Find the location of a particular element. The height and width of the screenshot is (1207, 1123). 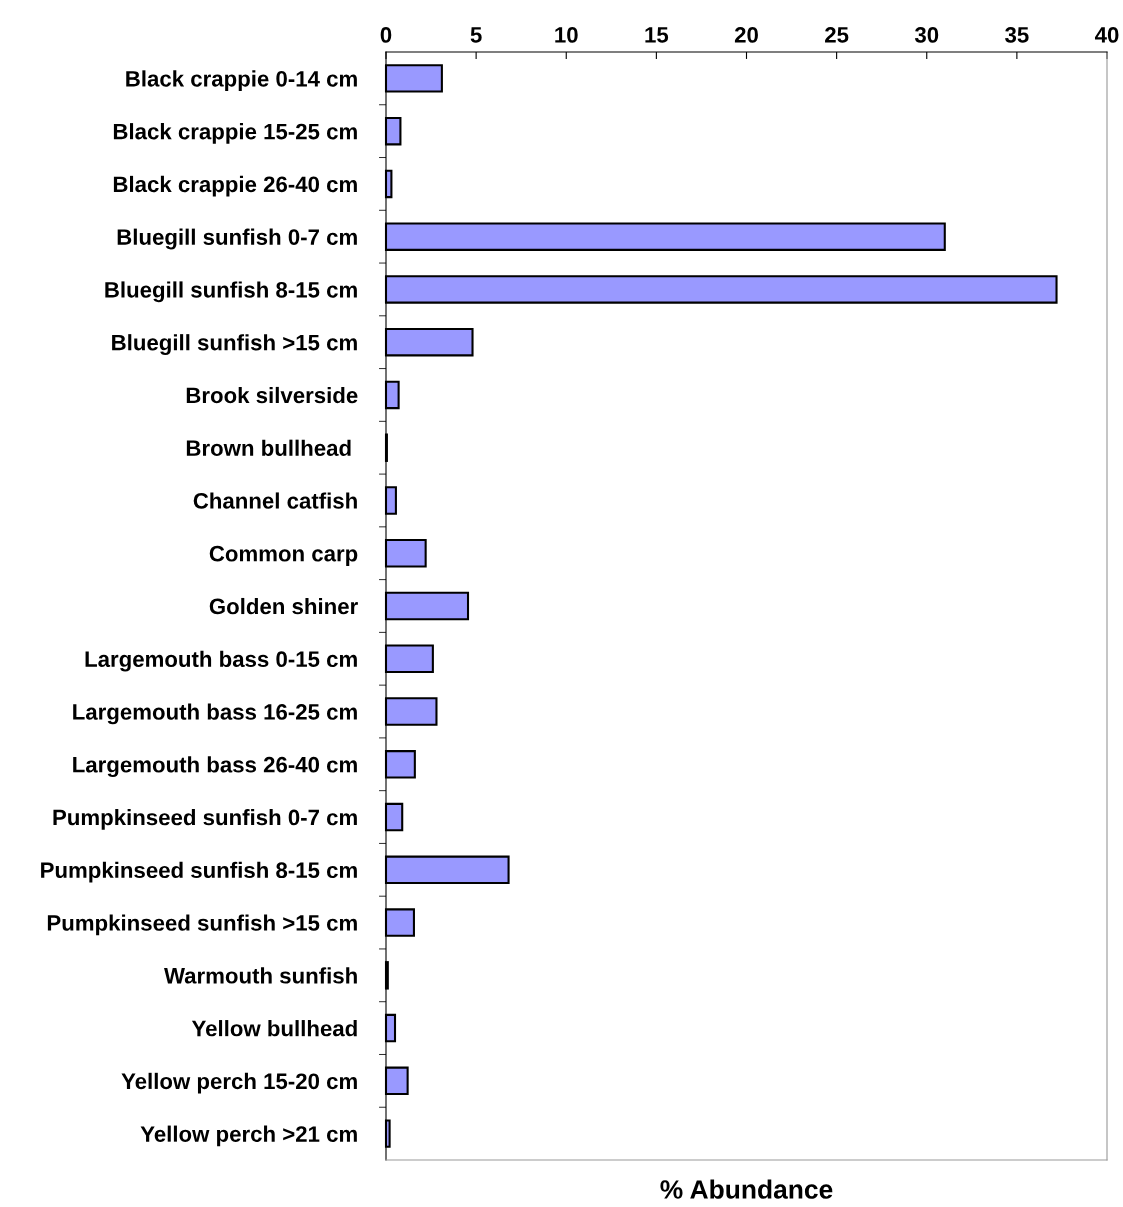

y-tick-label: Largemouth bass 16-25 cm is located at coordinates (215, 714).